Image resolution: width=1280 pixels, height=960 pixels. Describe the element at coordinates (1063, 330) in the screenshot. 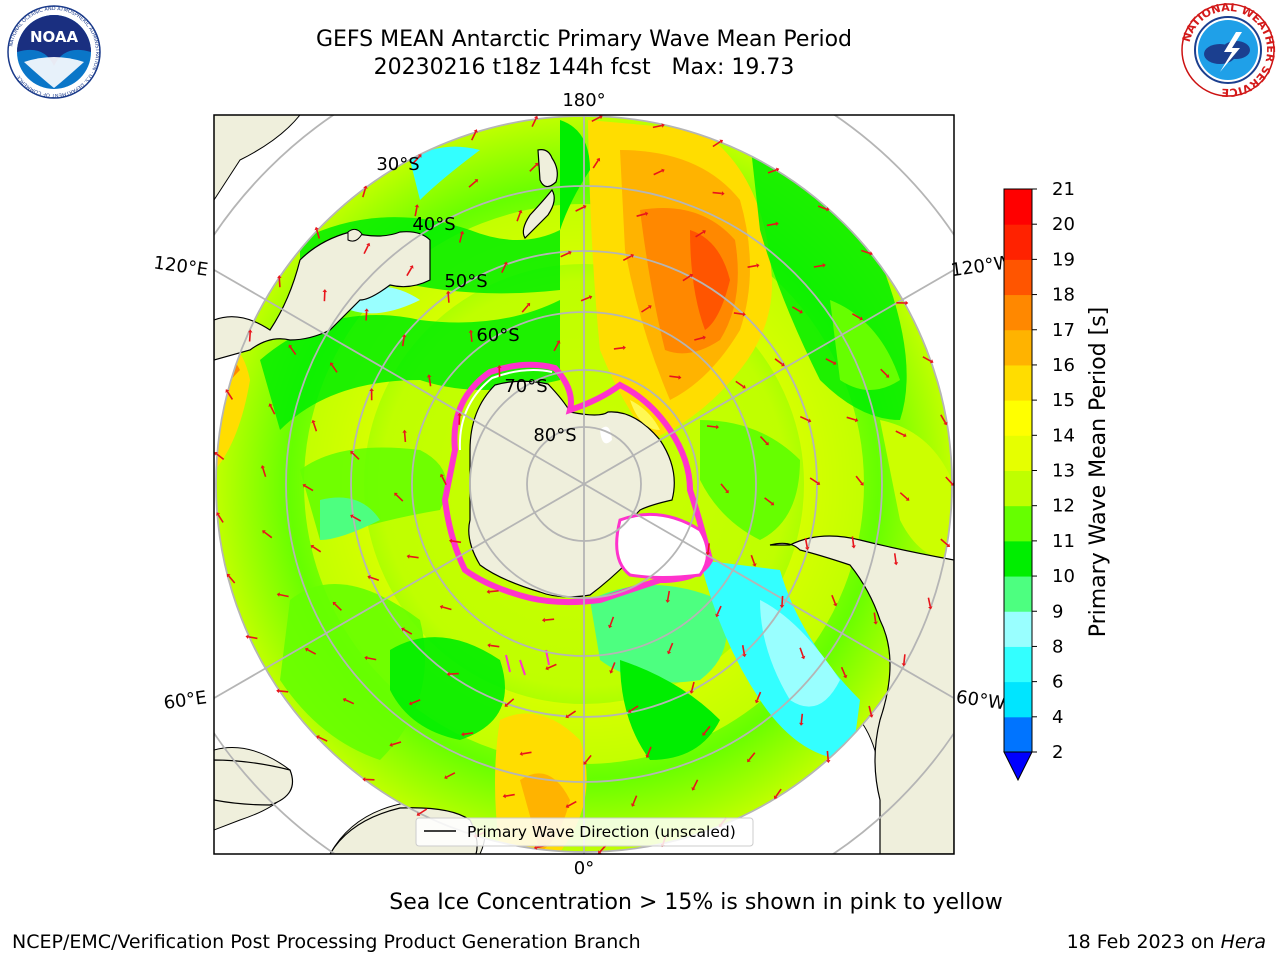

I see `colorbar-tick-label: 17` at that location.